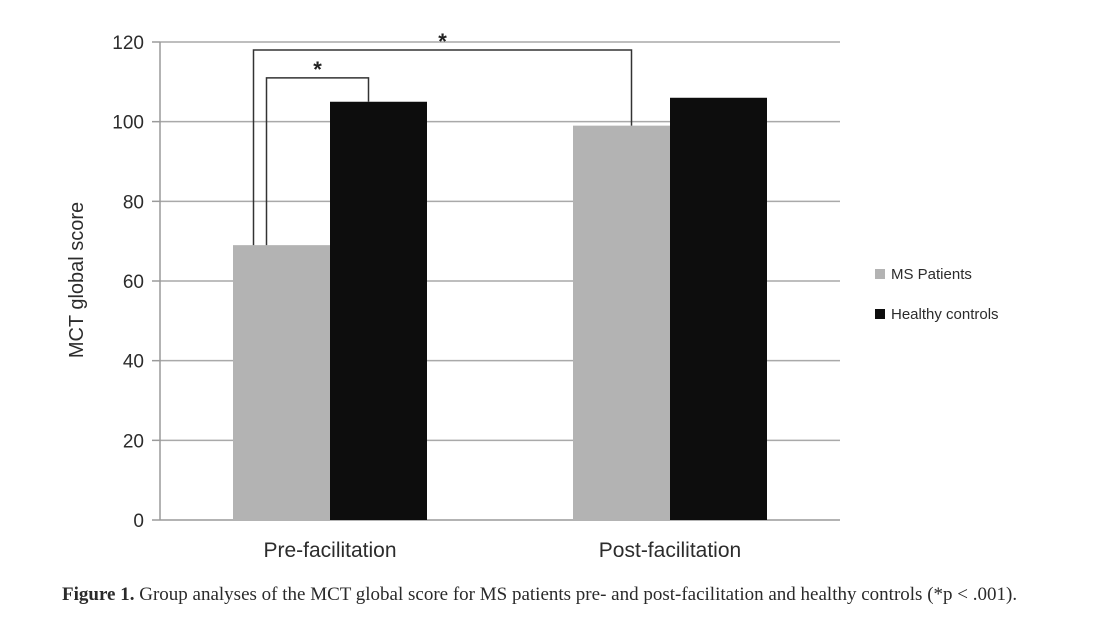 The height and width of the screenshot is (643, 1094). What do you see at coordinates (931, 274) in the screenshot?
I see `legend-label: MS Patients` at bounding box center [931, 274].